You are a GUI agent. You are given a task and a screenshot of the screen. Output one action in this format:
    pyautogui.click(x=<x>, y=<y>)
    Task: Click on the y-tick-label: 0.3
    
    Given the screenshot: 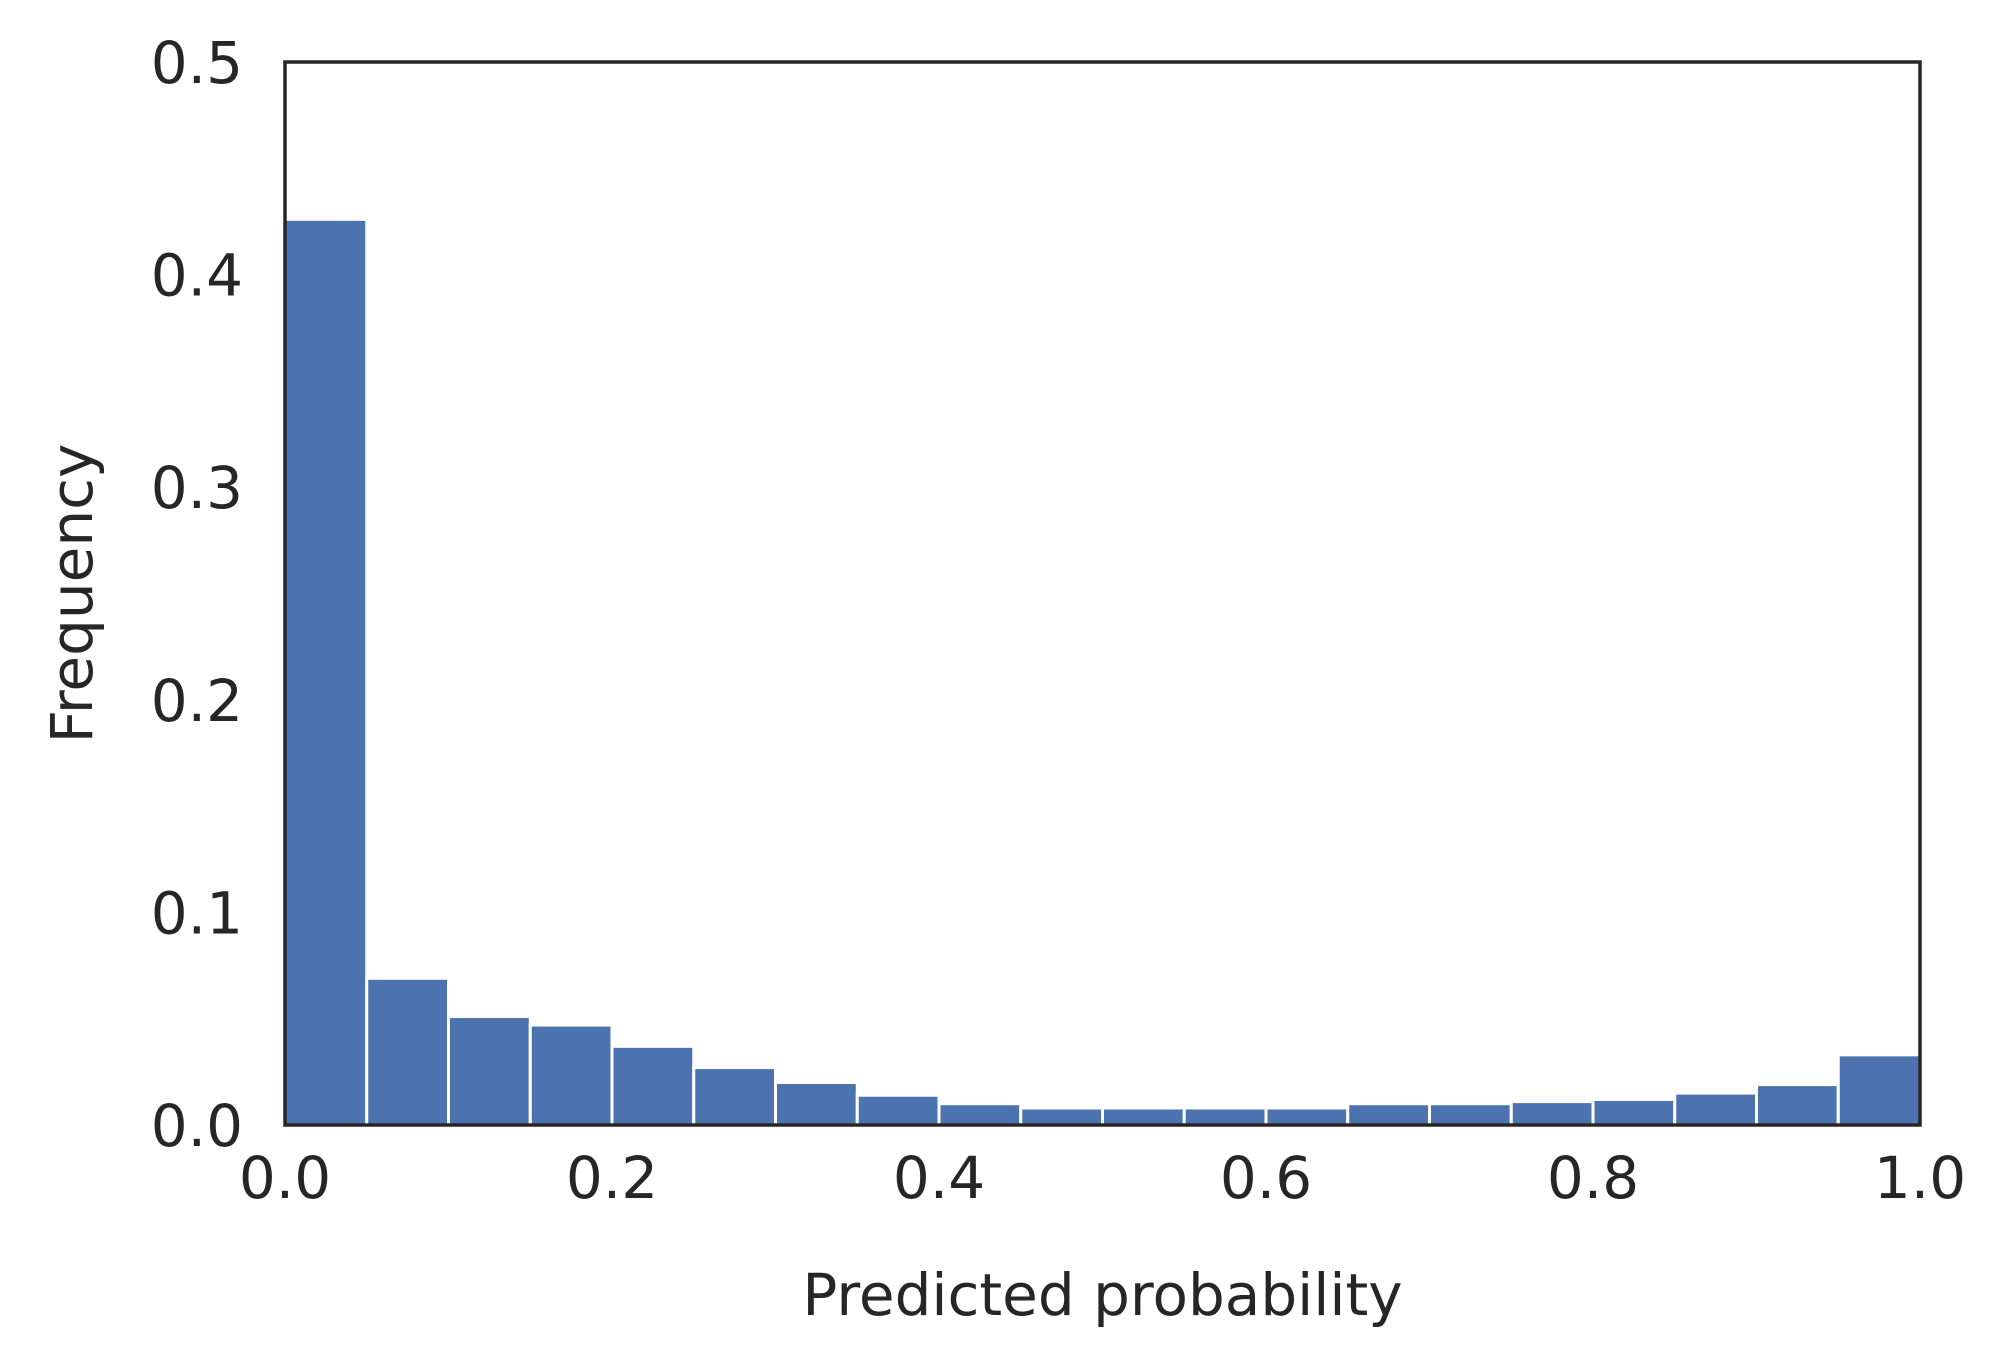 What is the action you would take?
    pyautogui.click(x=197, y=488)
    